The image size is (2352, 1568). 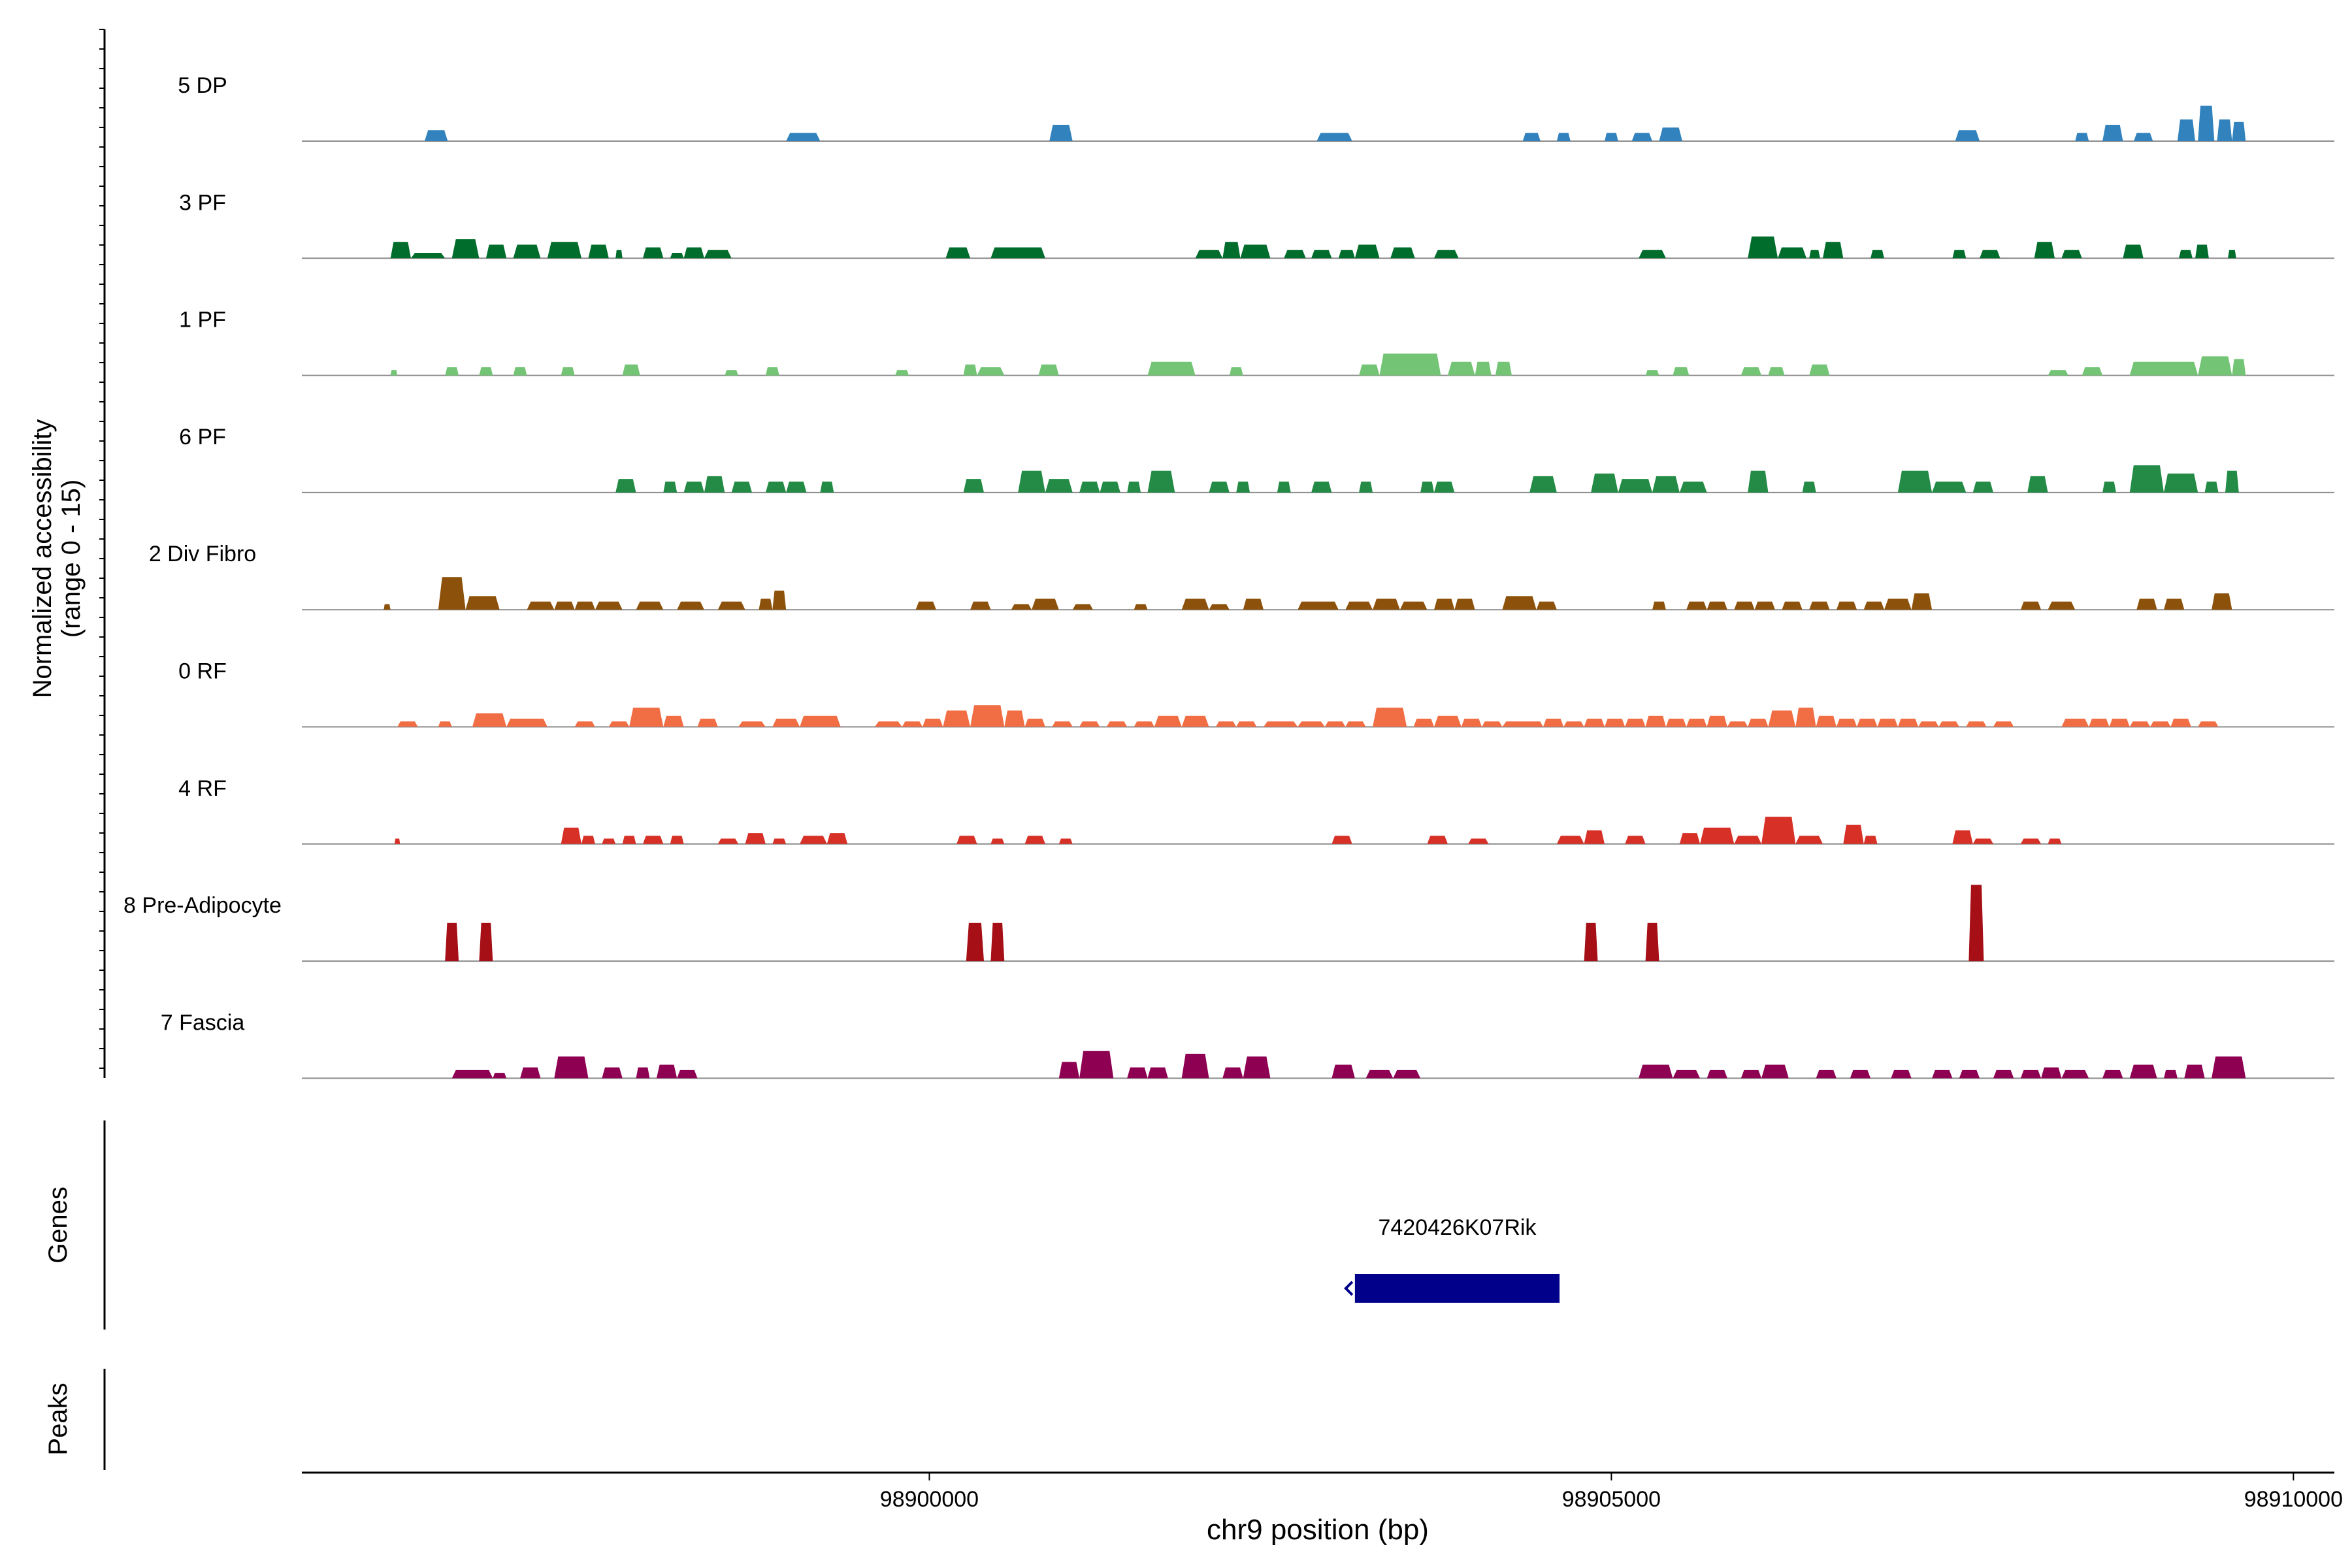 I want to click on track-6-pf: 6 PF, so click(x=1256, y=459).